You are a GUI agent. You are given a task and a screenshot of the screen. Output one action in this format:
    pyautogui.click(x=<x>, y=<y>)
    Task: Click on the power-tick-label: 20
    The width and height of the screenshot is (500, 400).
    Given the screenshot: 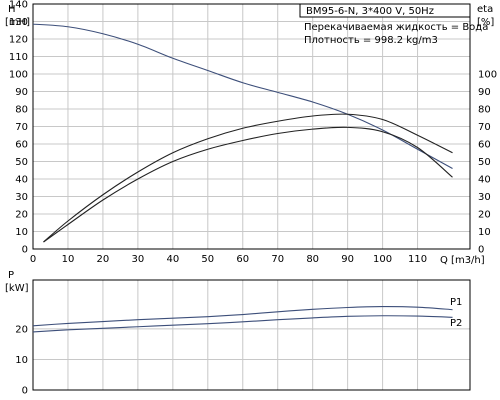 What is the action you would take?
    pyautogui.click(x=21, y=329)
    